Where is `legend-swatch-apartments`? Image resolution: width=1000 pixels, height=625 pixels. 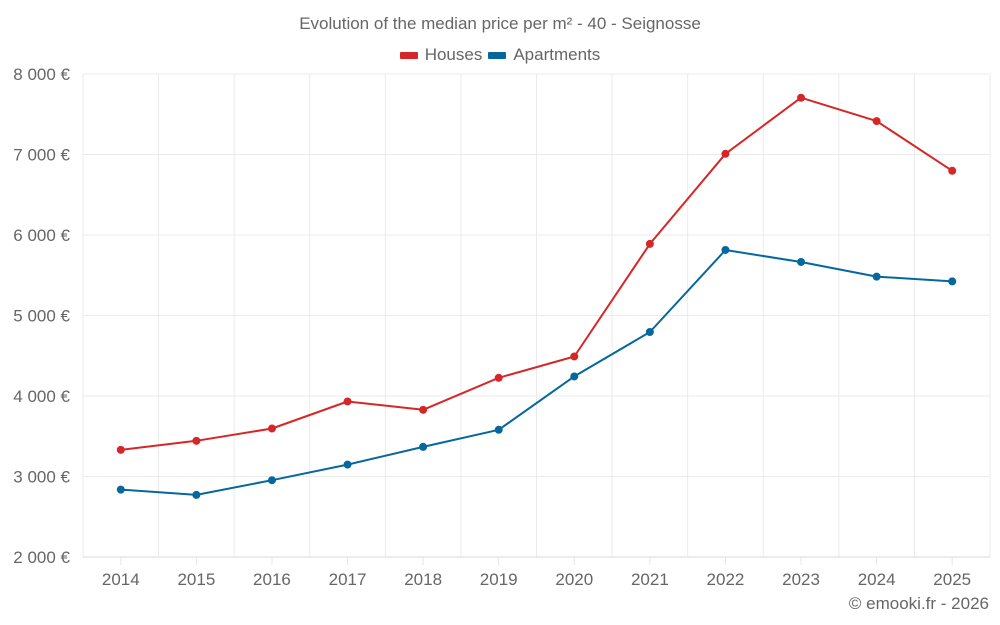 legend-swatch-apartments is located at coordinates (497, 55).